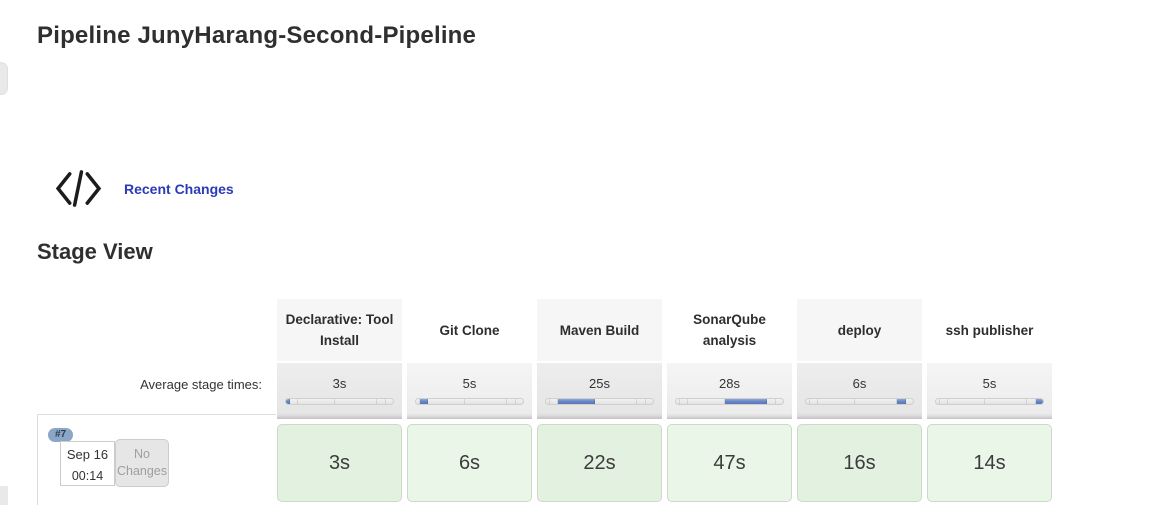 The width and height of the screenshot is (1156, 505). I want to click on stage-cell-deploy: 16s, so click(859, 463).